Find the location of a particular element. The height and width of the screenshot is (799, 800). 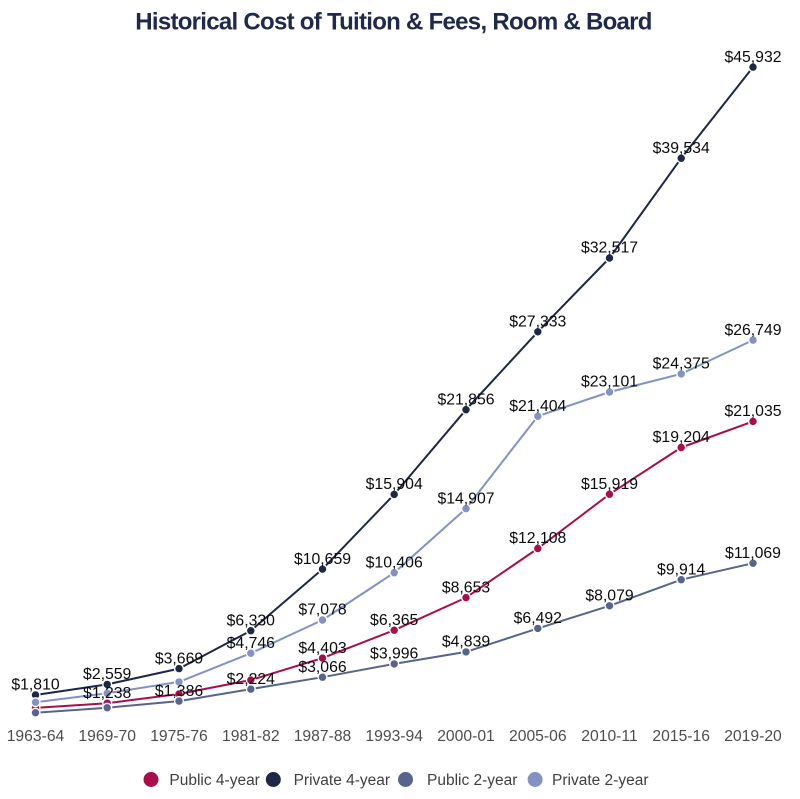

svg-text: 1981-82 is located at coordinates (251, 736).